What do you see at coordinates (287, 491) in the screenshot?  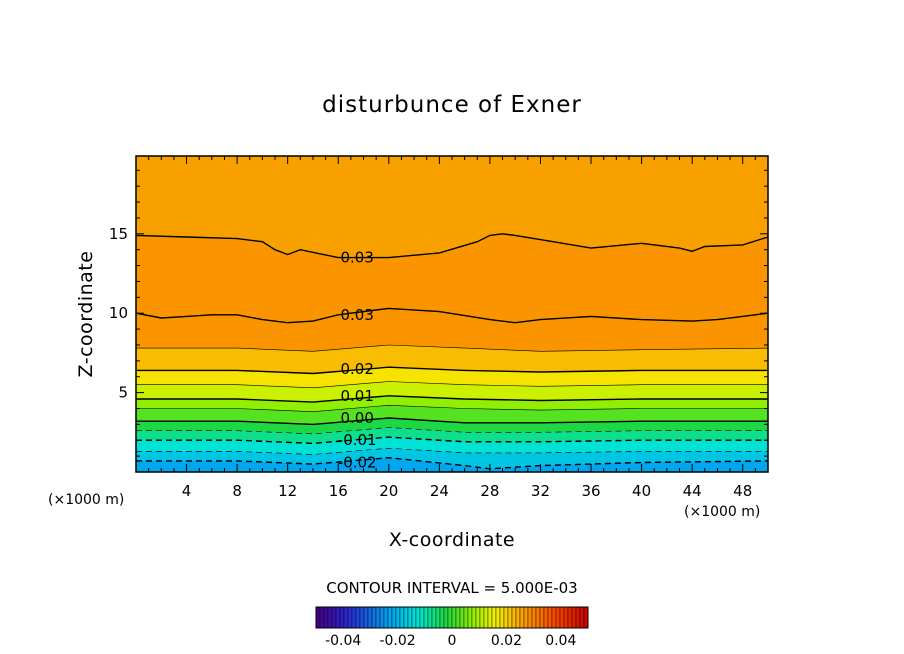 I see `x-tick-label: 12` at bounding box center [287, 491].